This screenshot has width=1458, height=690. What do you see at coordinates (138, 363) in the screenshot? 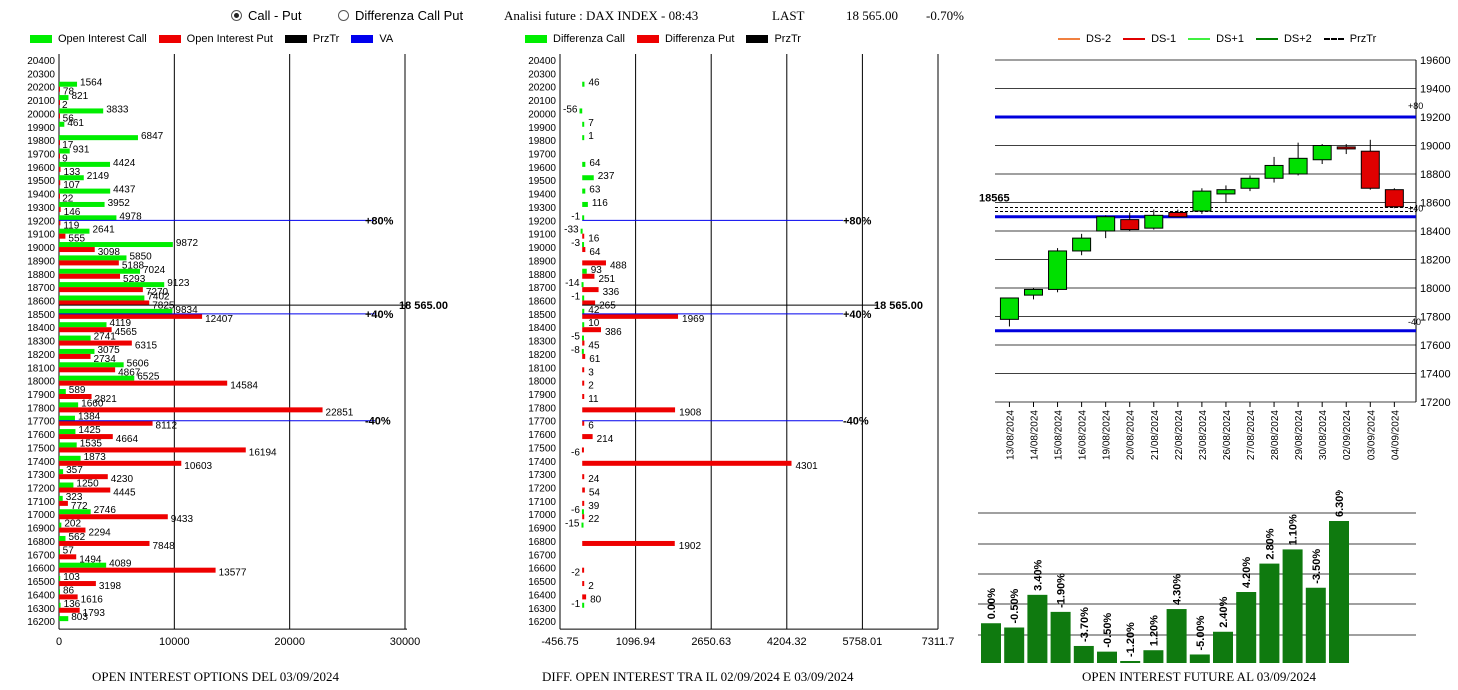
I see `call-value-label: 5606` at bounding box center [138, 363].